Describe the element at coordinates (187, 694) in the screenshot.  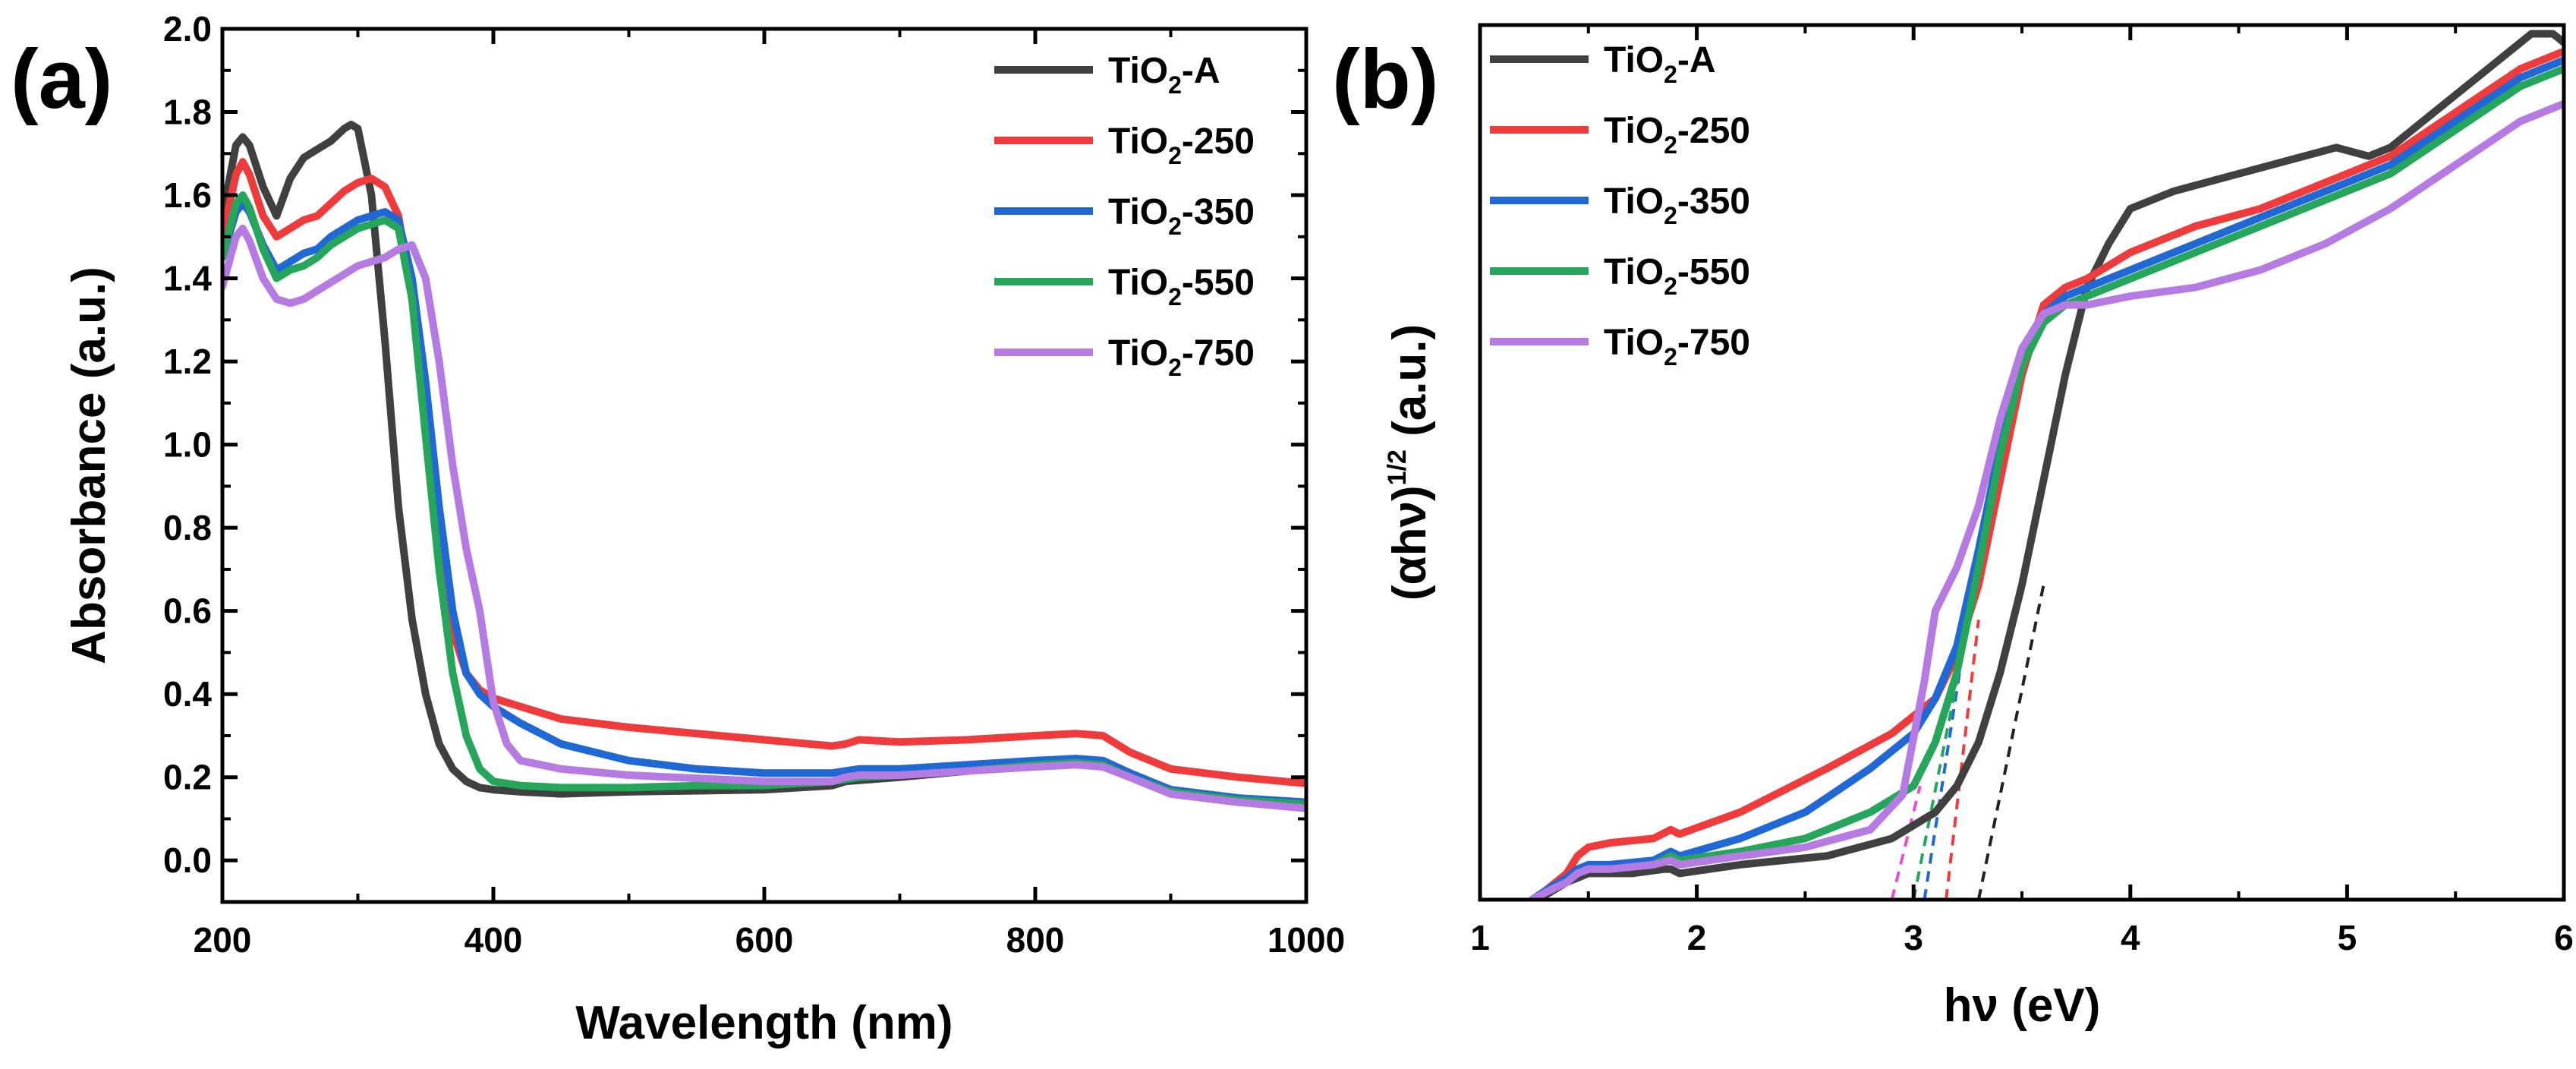
I see `panel-a-y-tick-label: 0.4` at that location.